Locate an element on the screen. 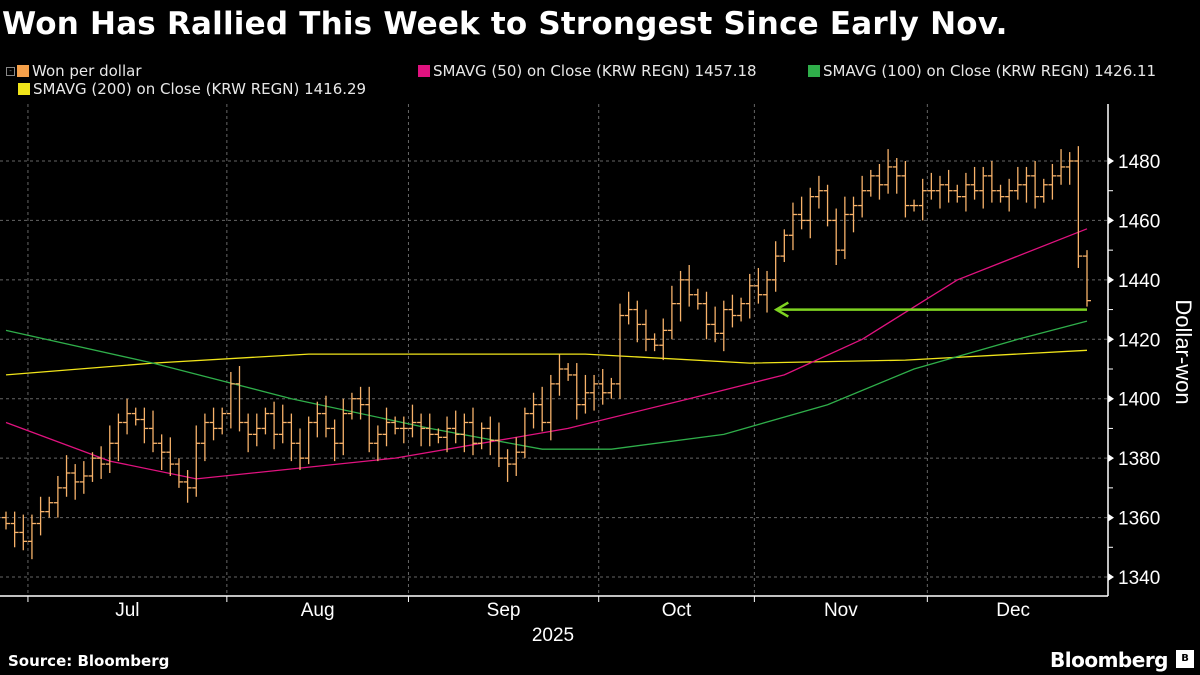 The image size is (1200, 675). x-axis-year-label: 2025 is located at coordinates (553, 635).